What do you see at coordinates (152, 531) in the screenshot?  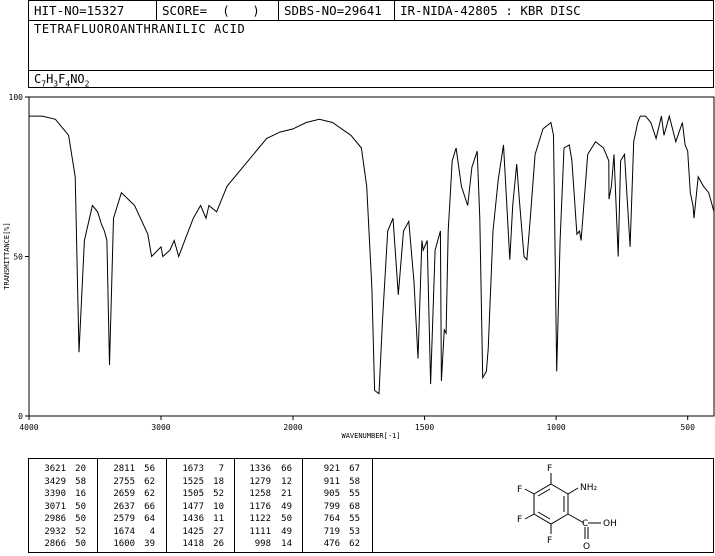 I see `peak-transmittance: 4` at bounding box center [152, 531].